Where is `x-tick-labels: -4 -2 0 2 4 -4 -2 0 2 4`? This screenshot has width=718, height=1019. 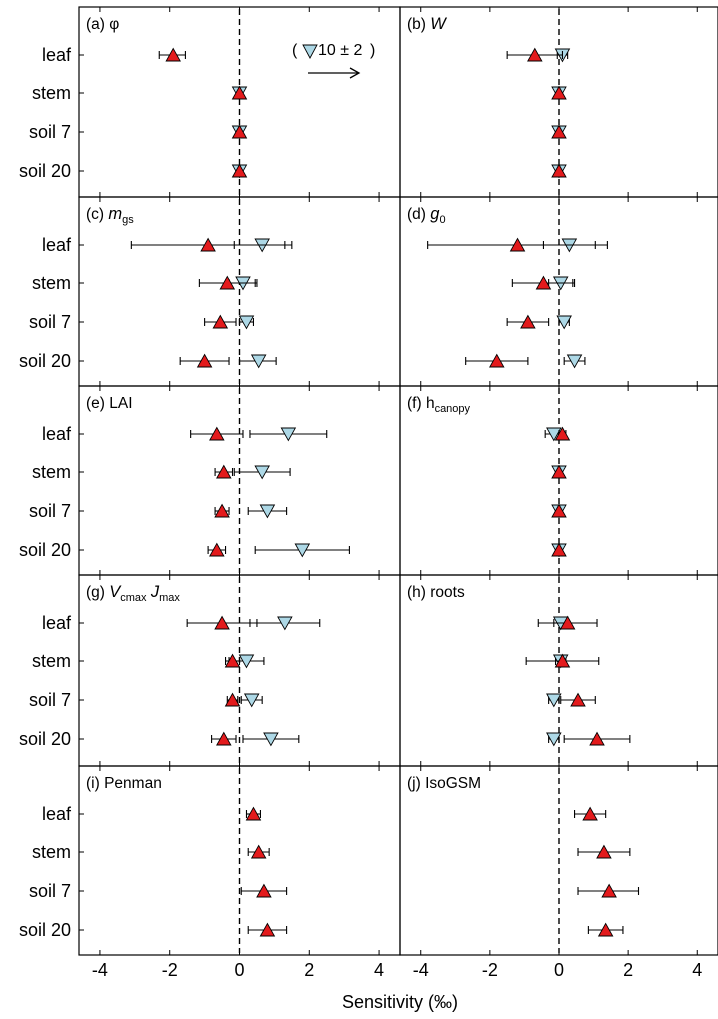
x-tick-labels: -4 -2 0 2 4 -4 -2 0 2 4 is located at coordinates (397, 970).